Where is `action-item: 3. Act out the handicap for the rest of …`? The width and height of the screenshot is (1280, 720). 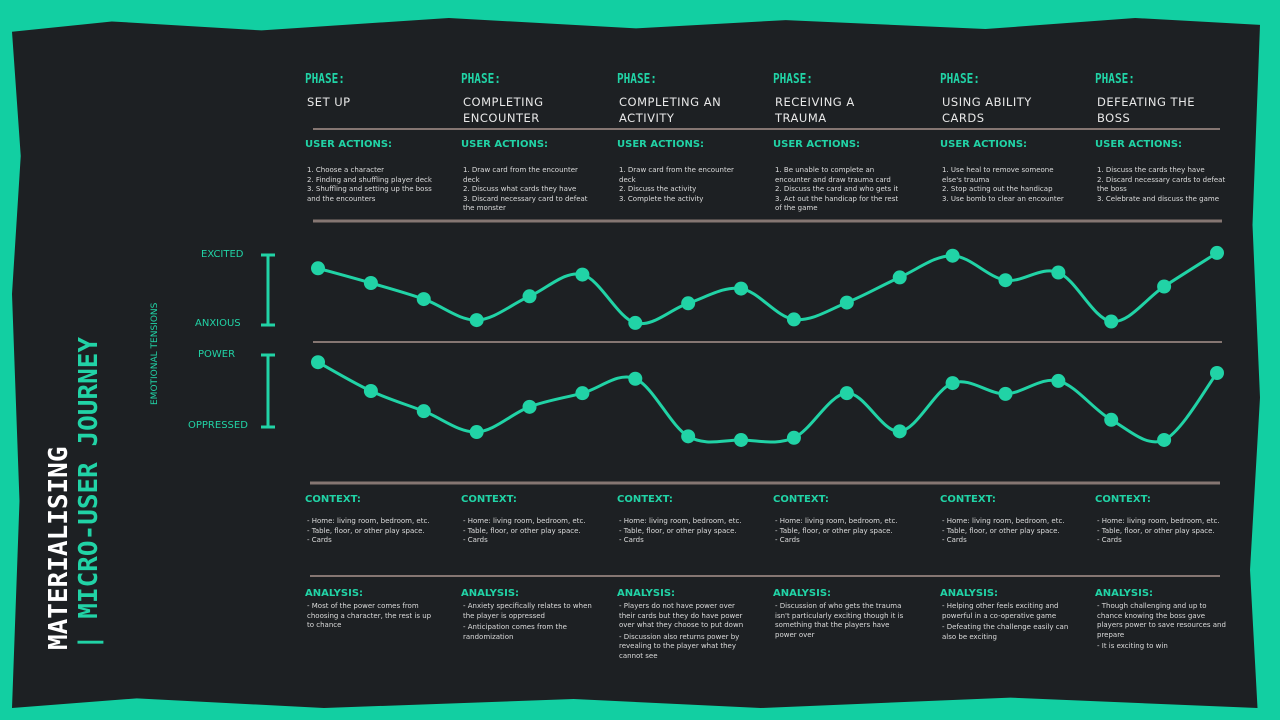 action-item: 3. Act out the handicap for the rest of … is located at coordinates (837, 203).